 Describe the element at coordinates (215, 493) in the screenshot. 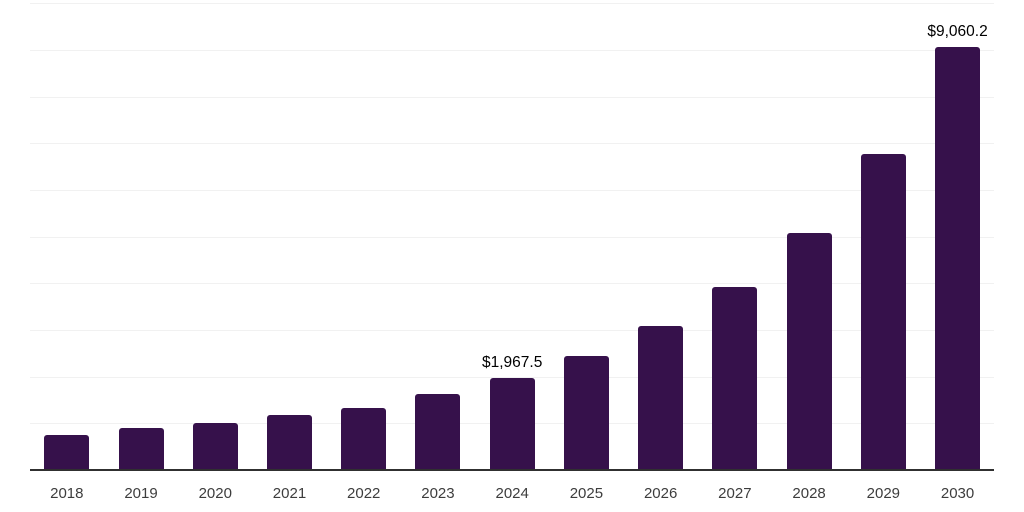

I see `x-tick-2020: 2020` at that location.